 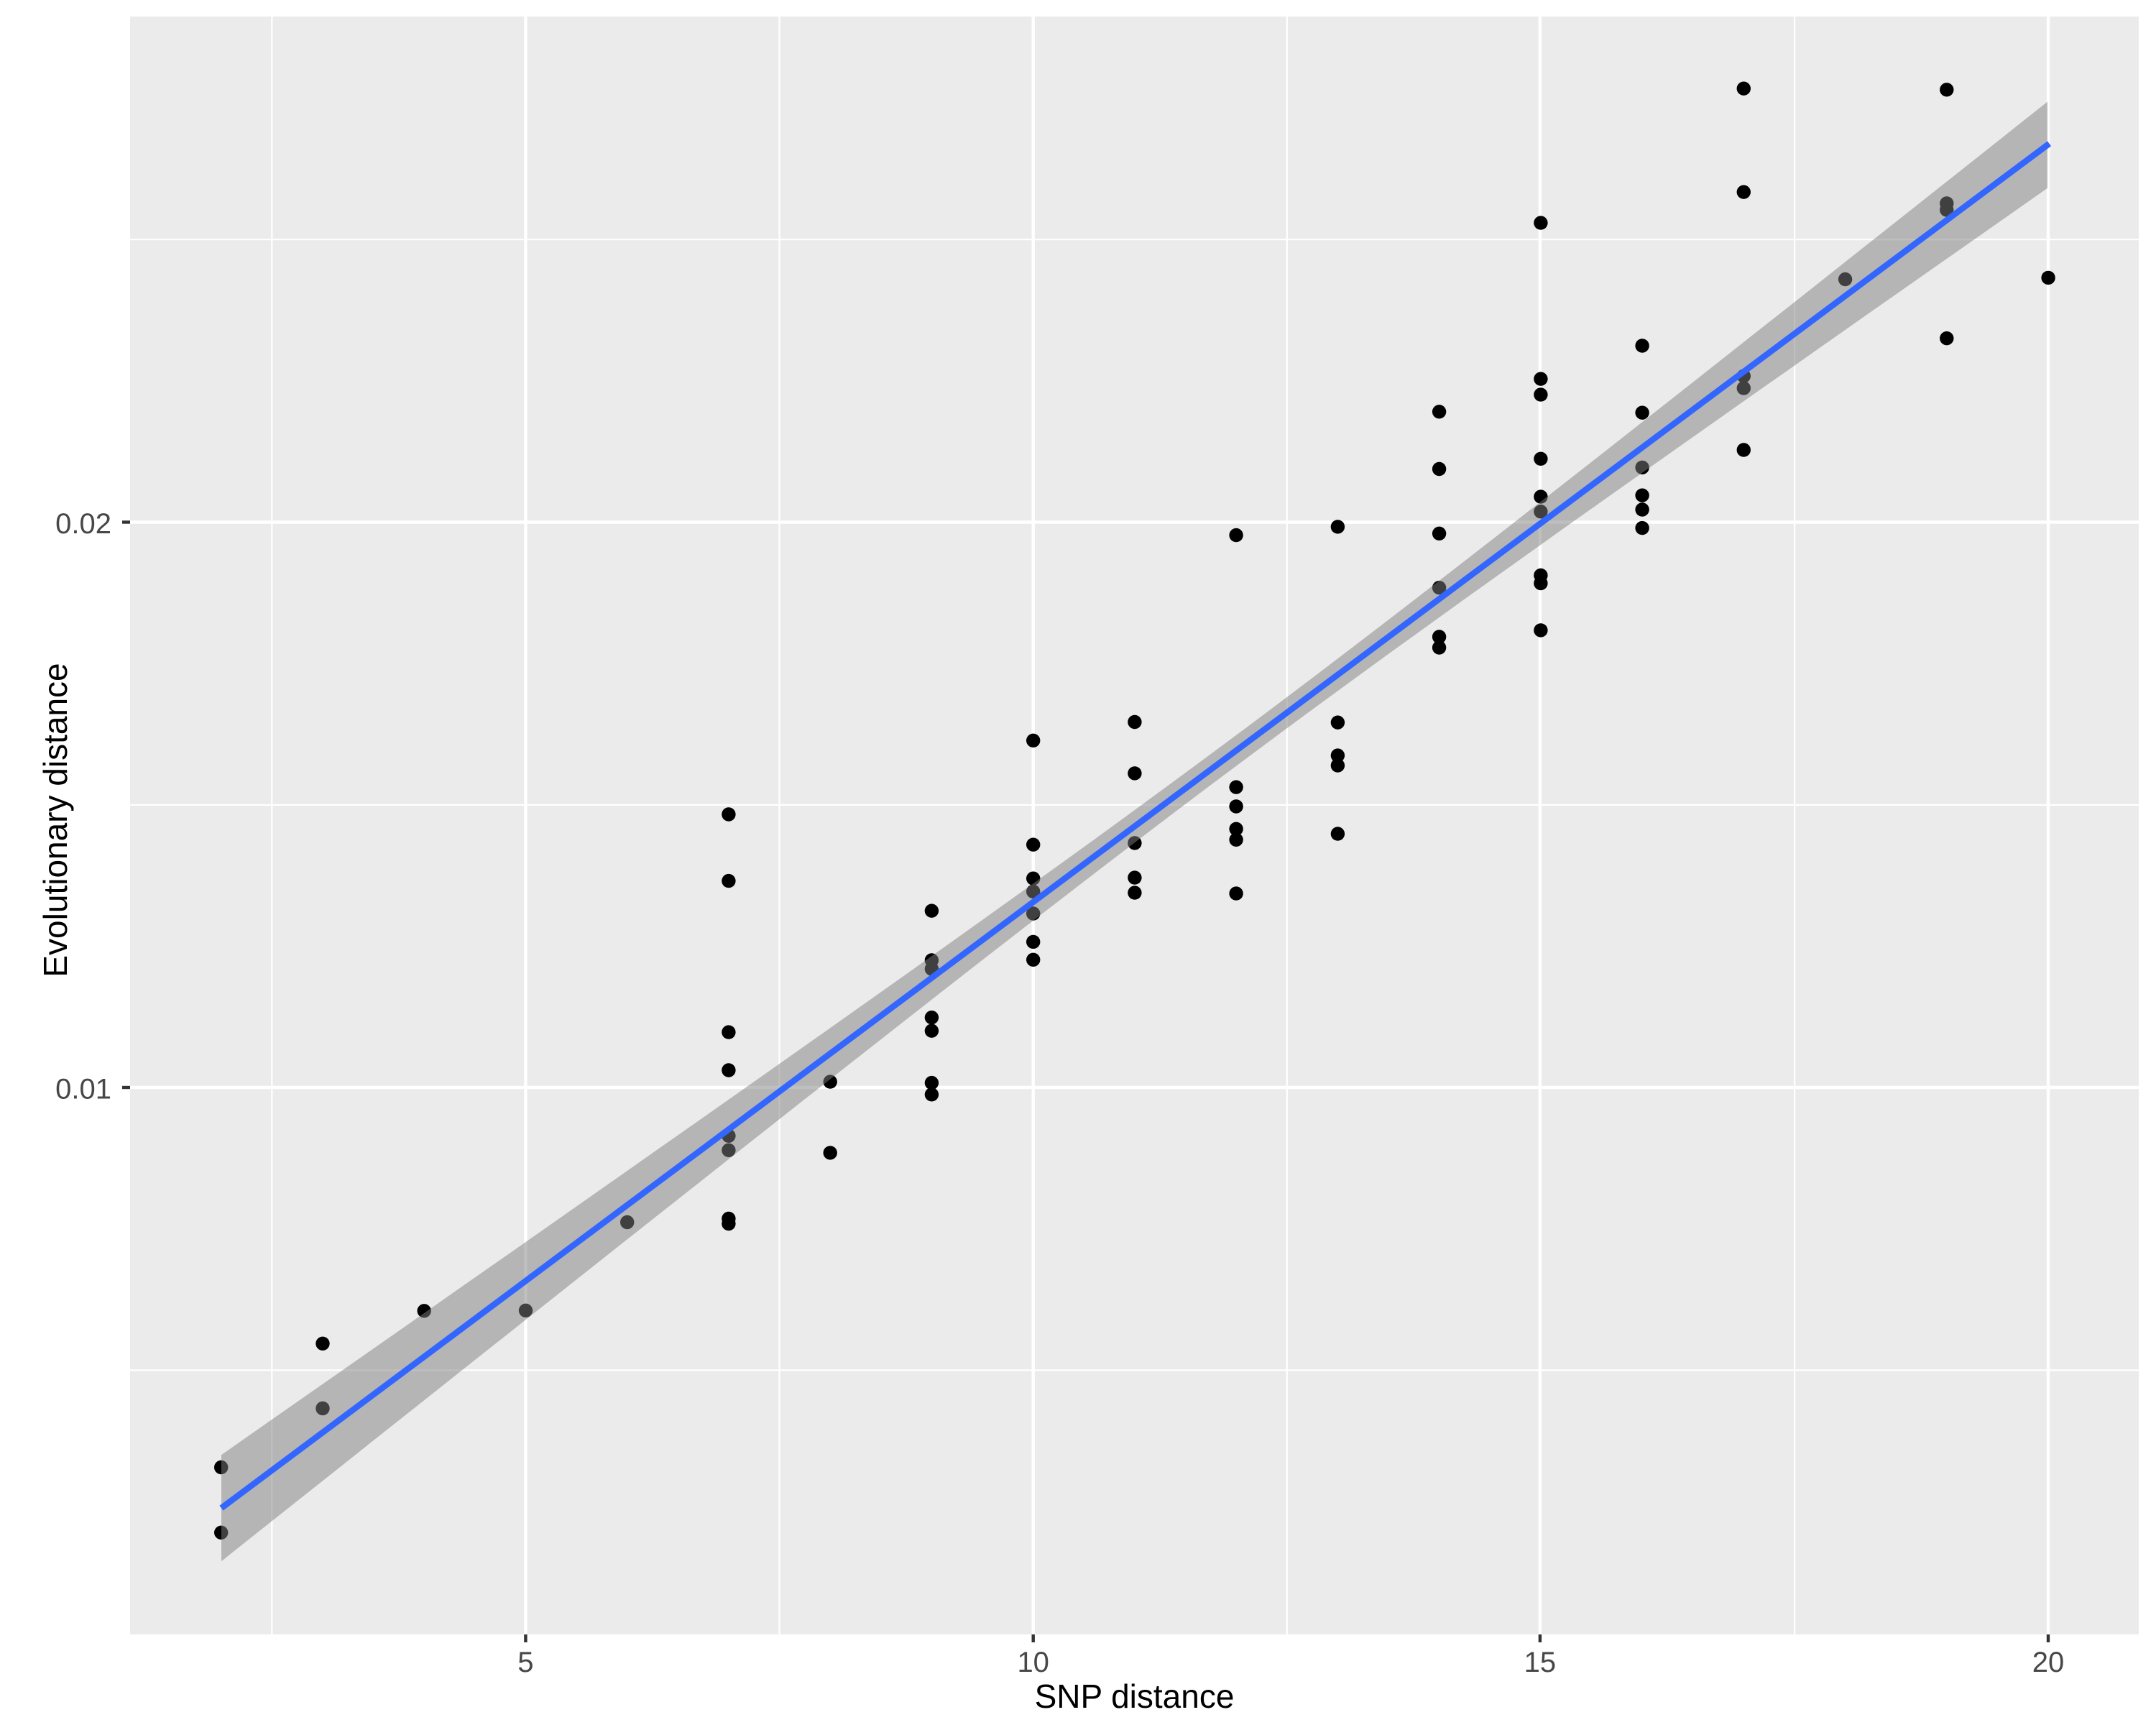 What do you see at coordinates (83, 1089) in the screenshot?
I see `svg-text: 0.01` at bounding box center [83, 1089].